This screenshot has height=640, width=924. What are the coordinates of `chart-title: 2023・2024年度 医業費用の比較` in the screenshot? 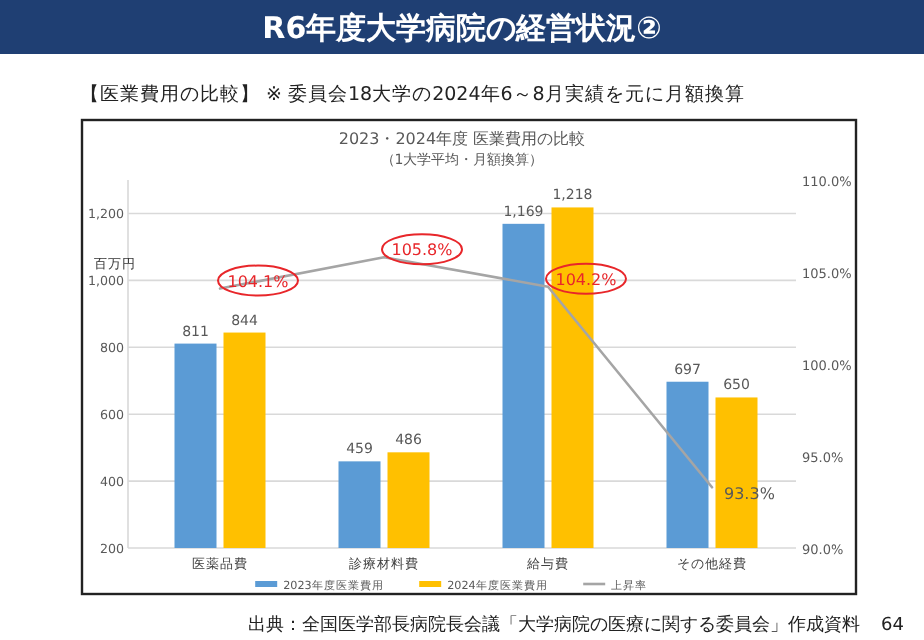 It's located at (462, 139).